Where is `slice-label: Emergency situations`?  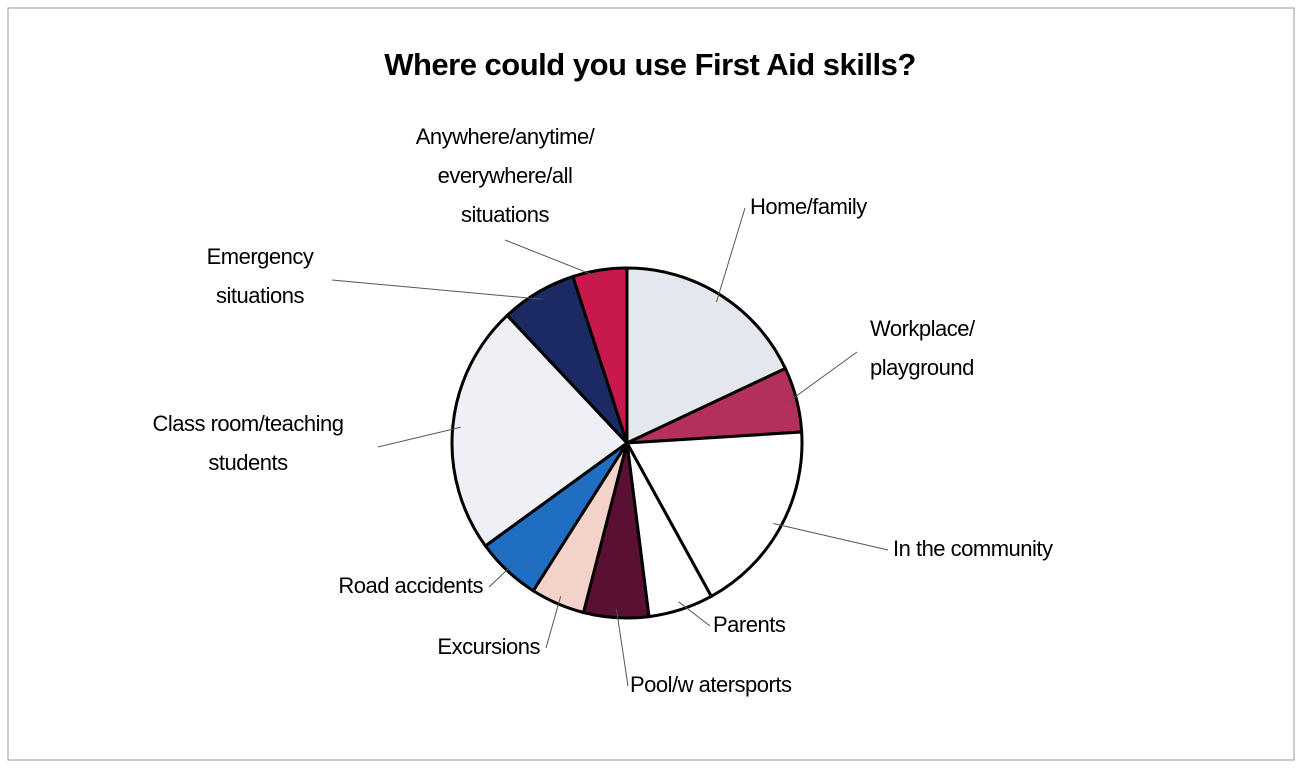
slice-label: Emergency situations is located at coordinates (260, 276).